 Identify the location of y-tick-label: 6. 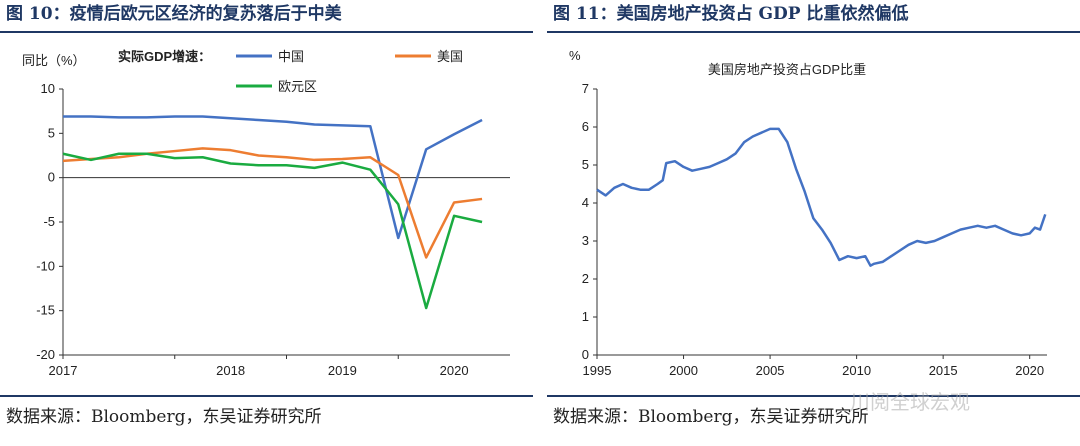
(585, 126).